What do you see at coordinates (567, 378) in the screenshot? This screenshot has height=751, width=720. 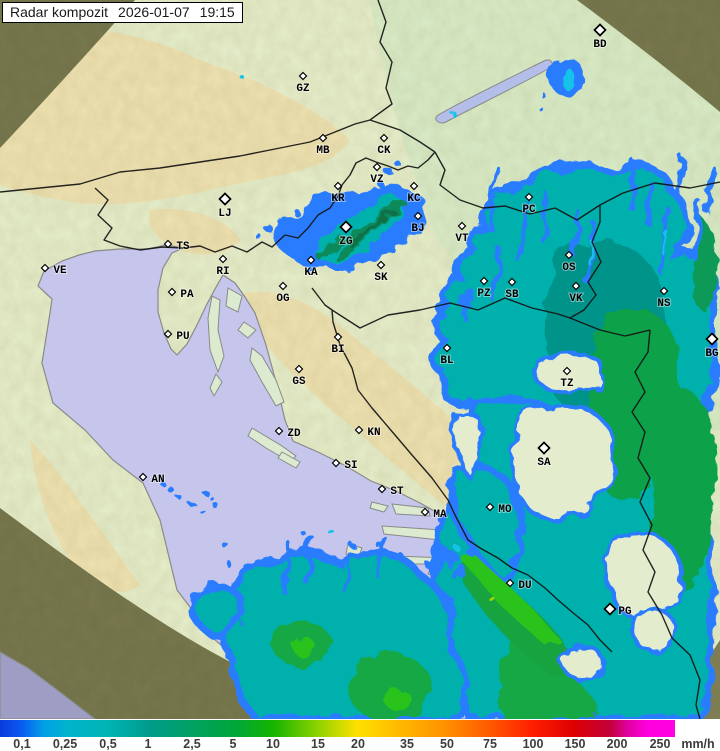 I see `city-tz: TZ` at bounding box center [567, 378].